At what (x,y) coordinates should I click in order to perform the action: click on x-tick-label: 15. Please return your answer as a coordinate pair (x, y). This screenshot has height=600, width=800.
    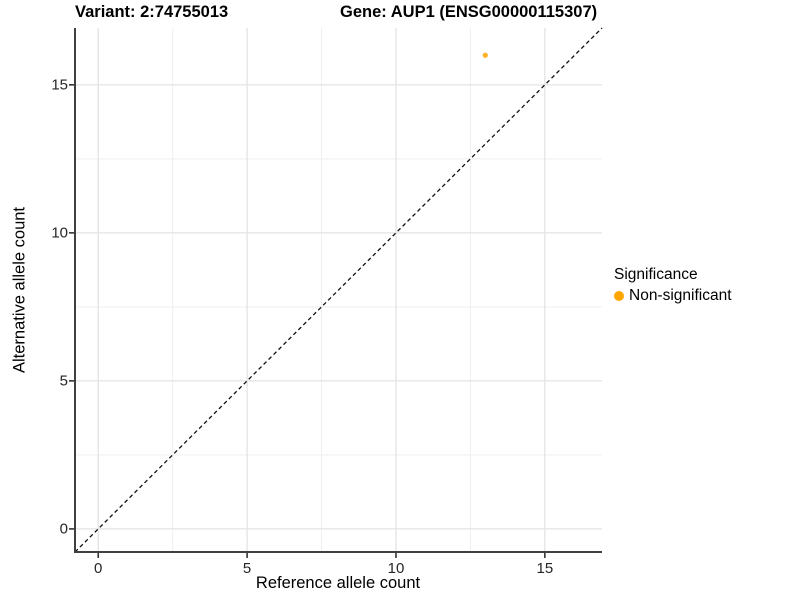
    Looking at the image, I should click on (545, 568).